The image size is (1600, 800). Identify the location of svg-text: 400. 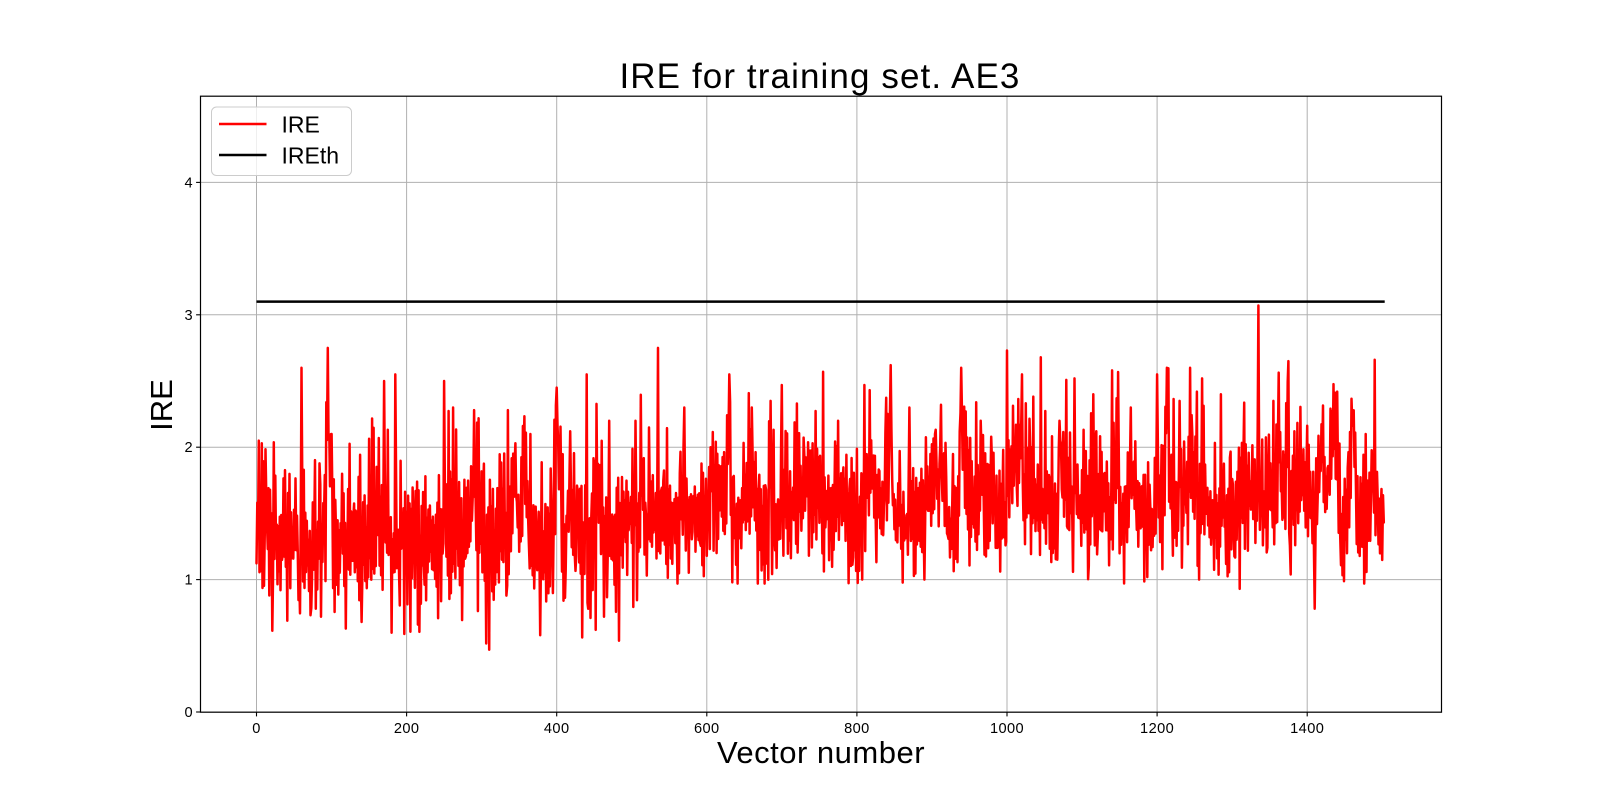
(557, 729).